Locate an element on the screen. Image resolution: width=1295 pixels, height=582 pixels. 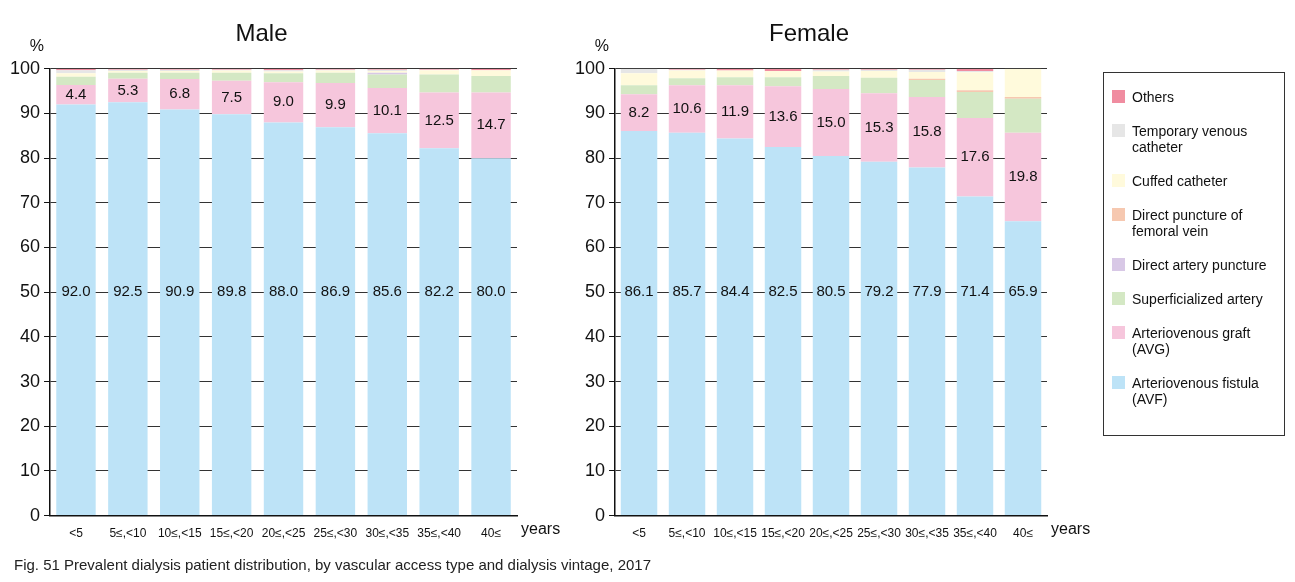
data-label: 92.5 is located at coordinates (128, 291).